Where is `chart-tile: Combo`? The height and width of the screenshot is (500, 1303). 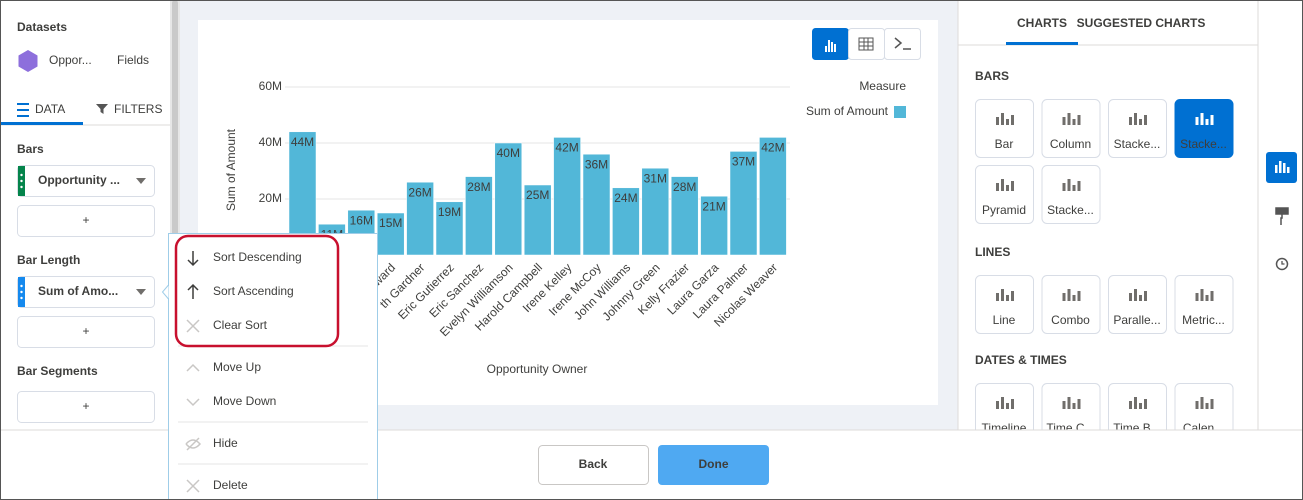
chart-tile: Combo is located at coordinates (1071, 304).